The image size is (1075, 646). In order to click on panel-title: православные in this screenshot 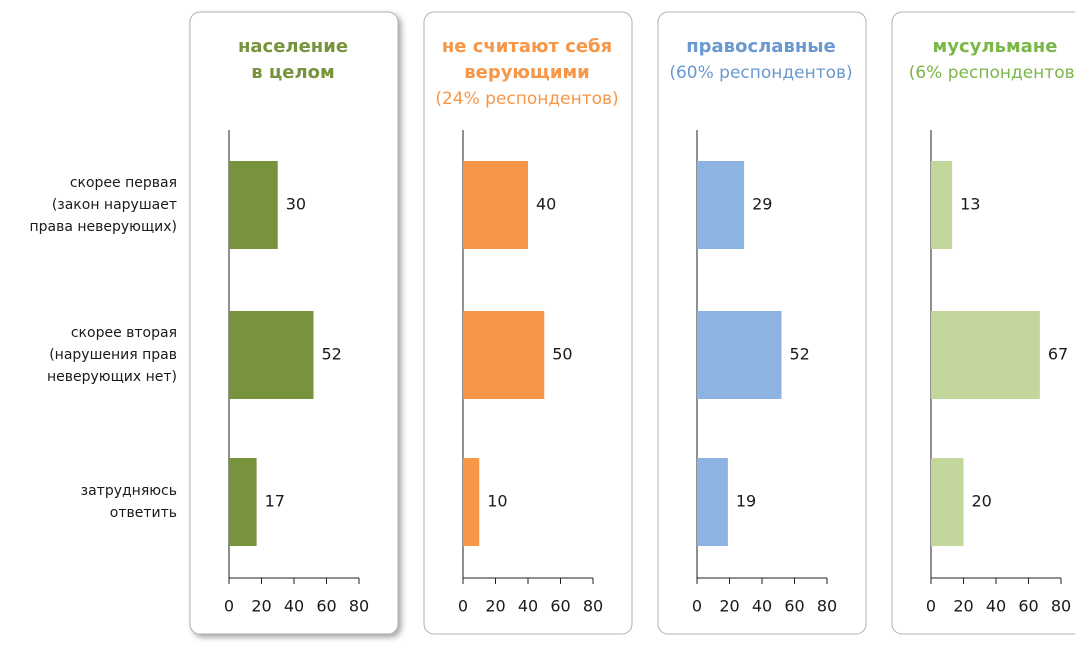, I will do `click(761, 46)`.